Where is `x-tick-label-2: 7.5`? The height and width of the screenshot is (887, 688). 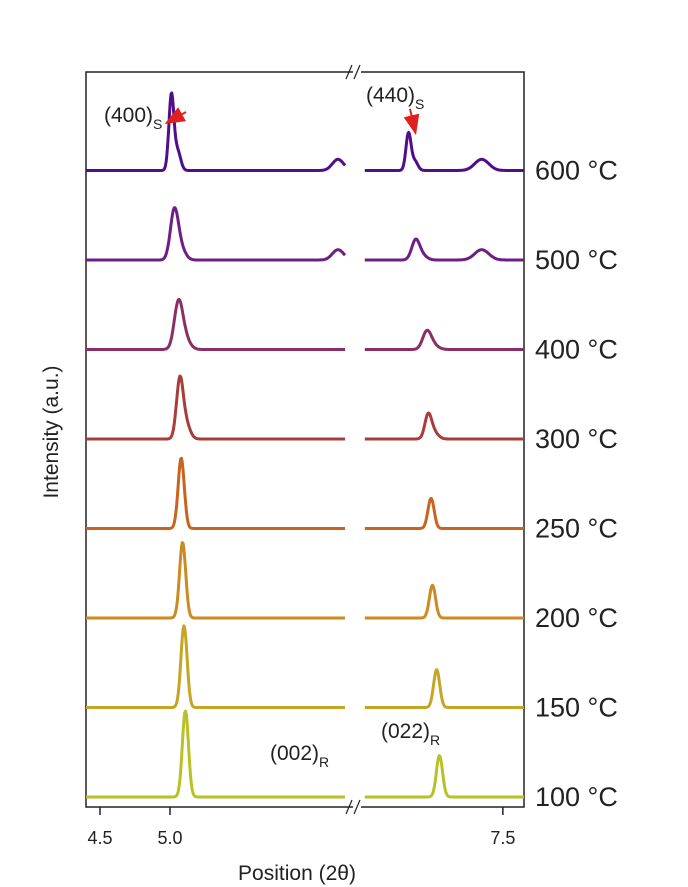 x-tick-label-2: 7.5 is located at coordinates (502, 838).